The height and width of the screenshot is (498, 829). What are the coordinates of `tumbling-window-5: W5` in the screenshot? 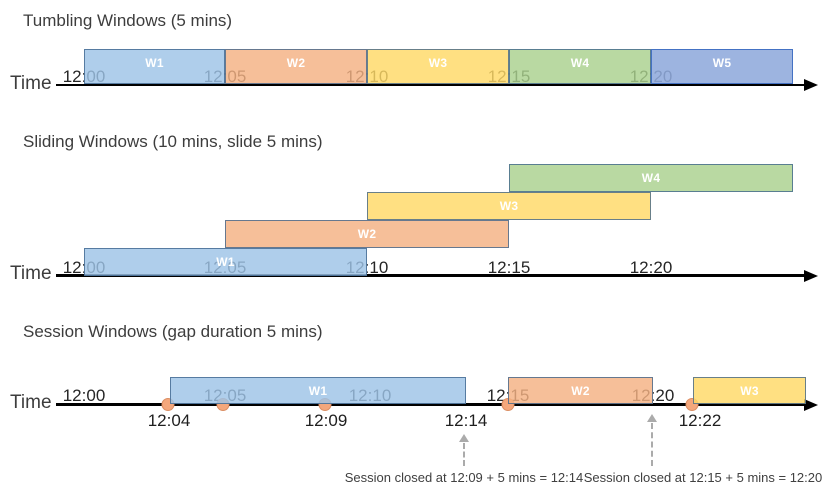 It's located at (722, 66).